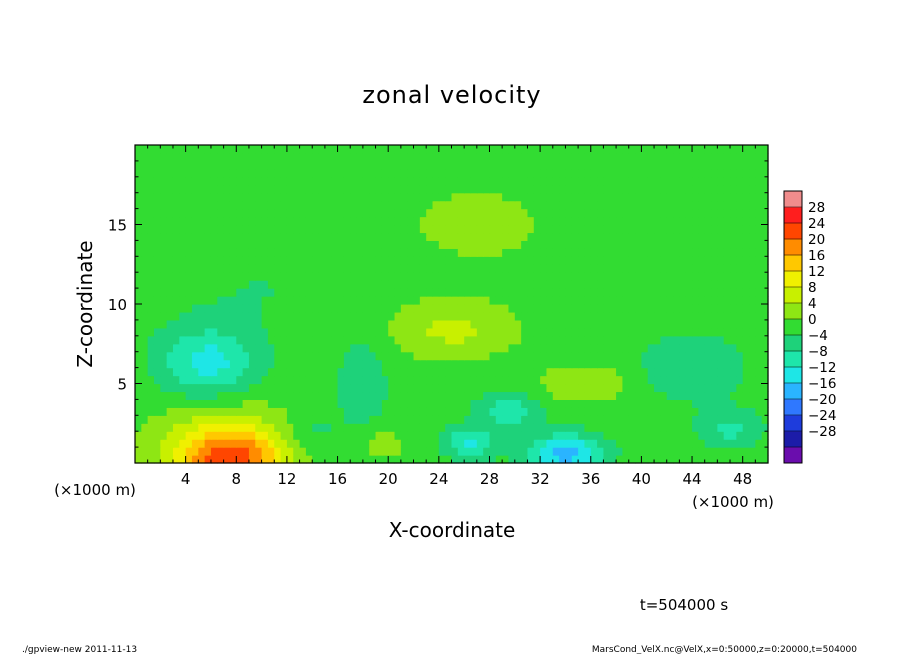 This screenshot has width=904, height=654. Describe the element at coordinates (237, 479) in the screenshot. I see `x-tick-label: 8` at that location.